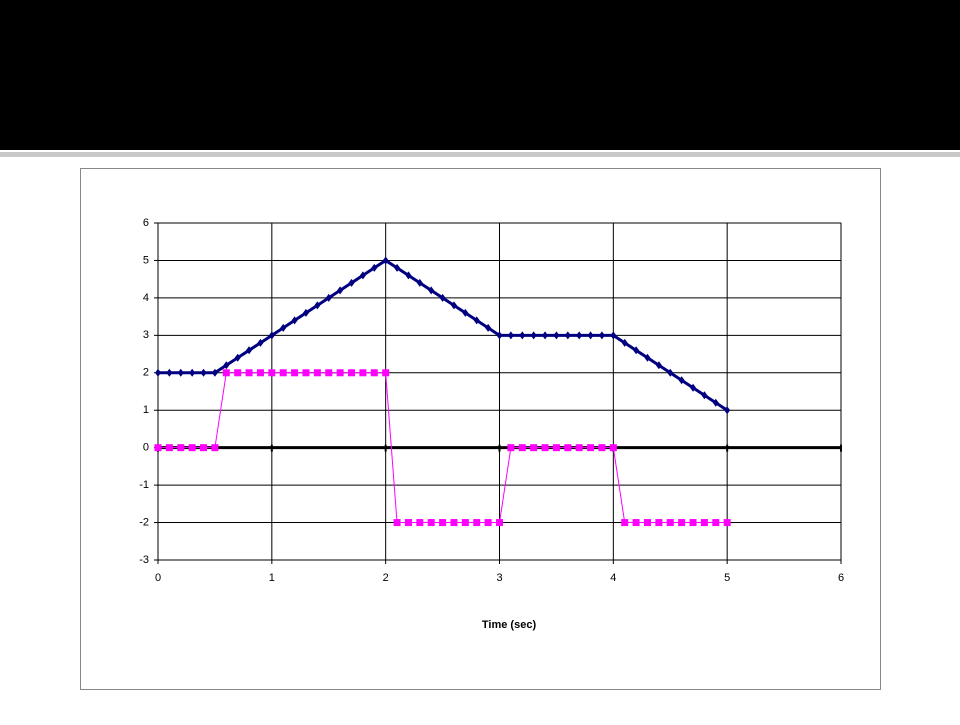 The height and width of the screenshot is (725, 960). Describe the element at coordinates (146, 260) in the screenshot. I see `y-tick-label: 5` at that location.